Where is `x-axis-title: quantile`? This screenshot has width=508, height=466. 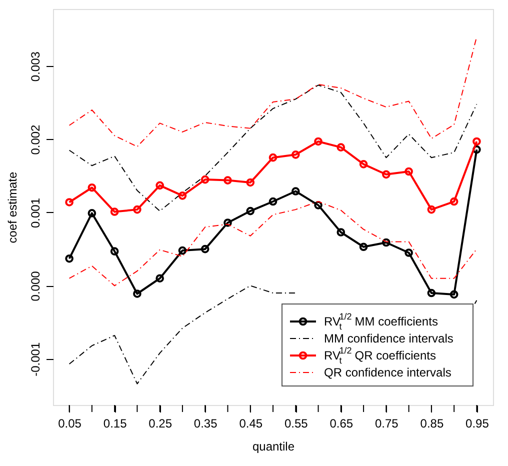 x-axis-title: quantile is located at coordinates (273, 447).